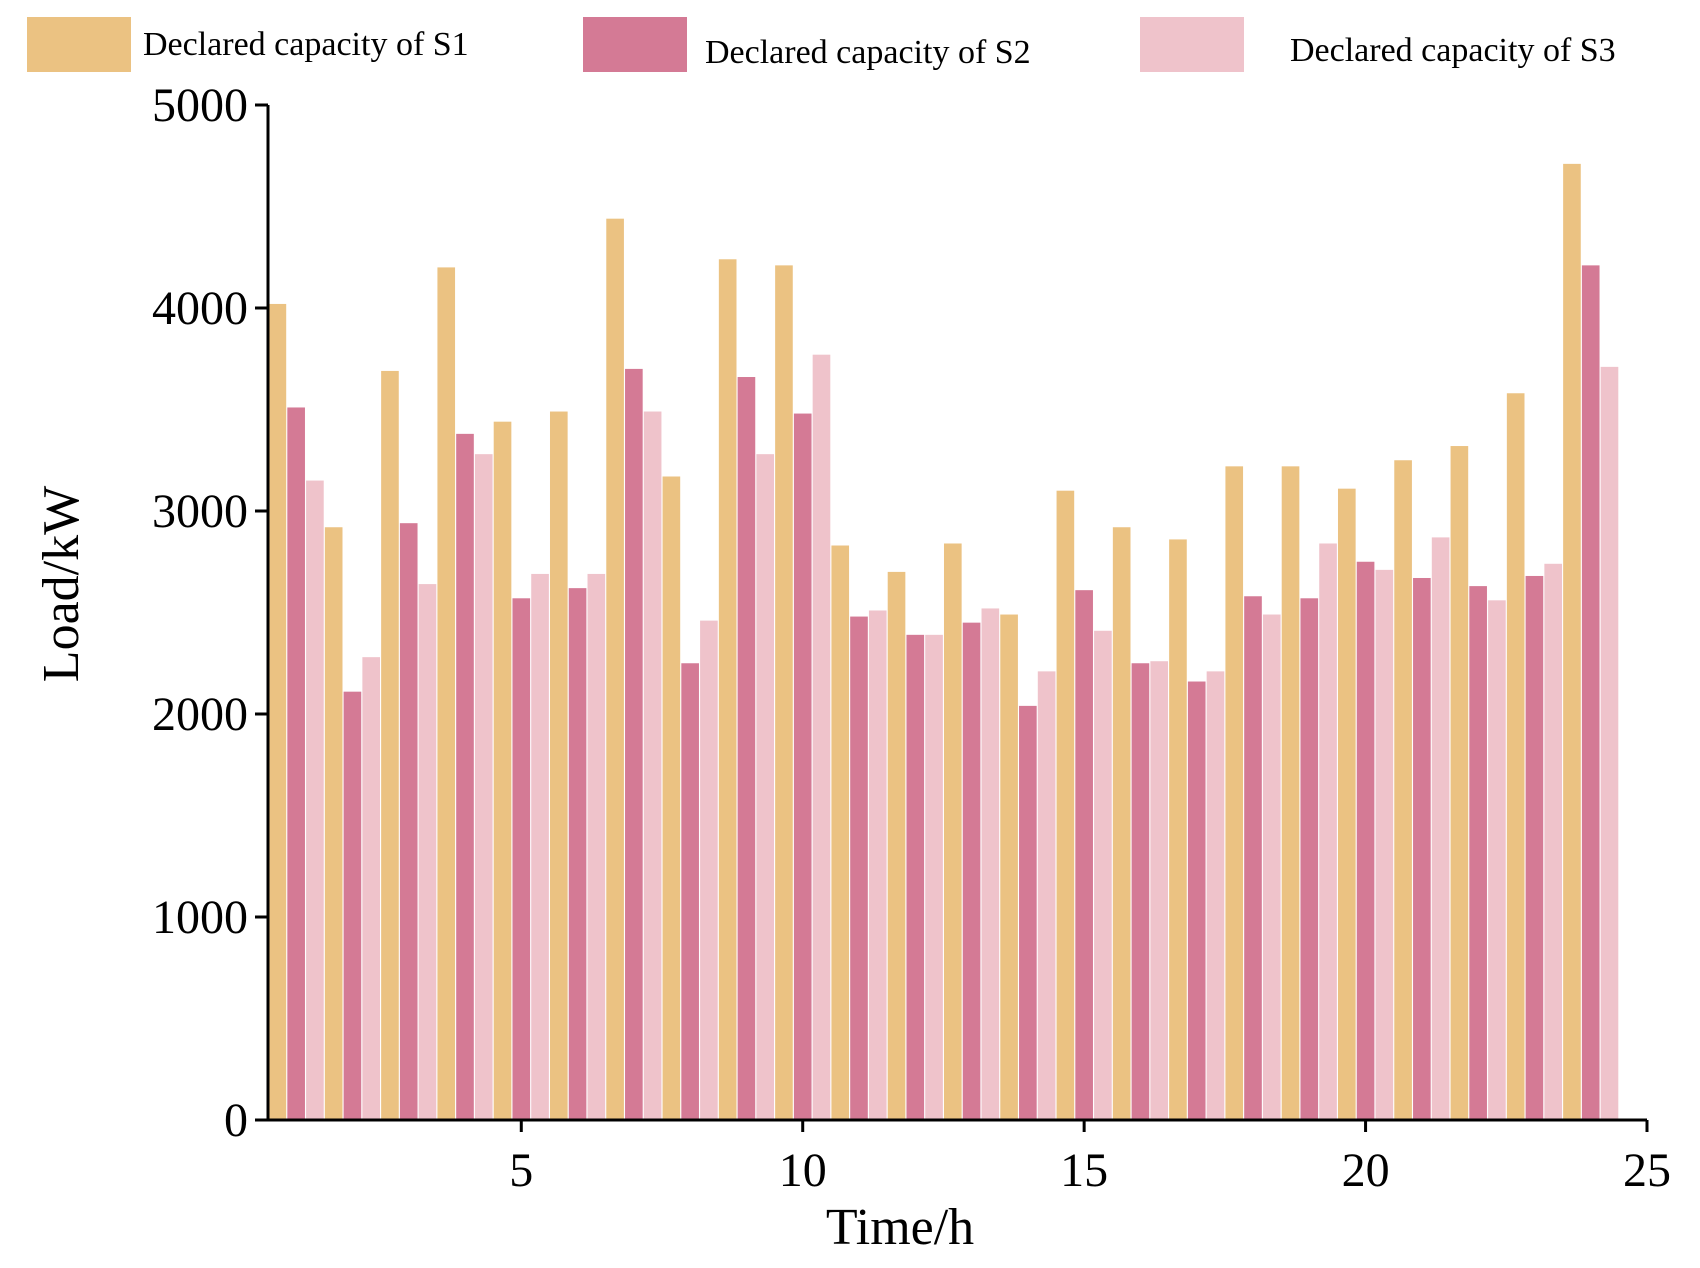 Image resolution: width=1700 pixels, height=1268 pixels. Describe the element at coordinates (765, 787) in the screenshot. I see `bar-s3-t9` at that location.